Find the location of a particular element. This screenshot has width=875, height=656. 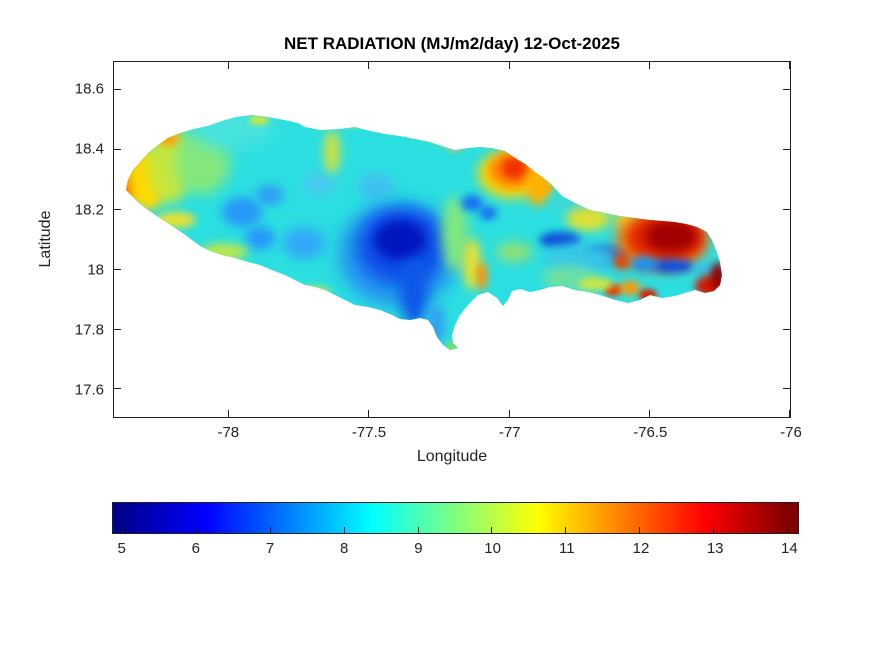

colorbar-tick-labels: 5 6 7 8 9 10 11 12 13 14 is located at coordinates (455, 550).